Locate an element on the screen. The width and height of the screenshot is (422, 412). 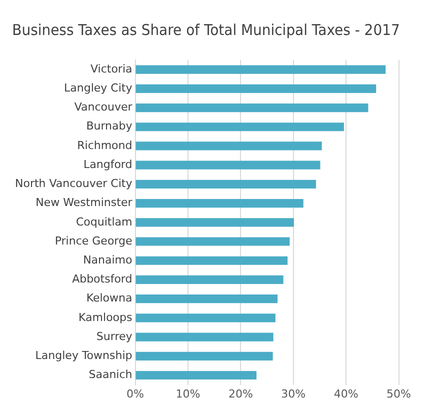
x-tick-label: 20% is located at coordinates (240, 393).